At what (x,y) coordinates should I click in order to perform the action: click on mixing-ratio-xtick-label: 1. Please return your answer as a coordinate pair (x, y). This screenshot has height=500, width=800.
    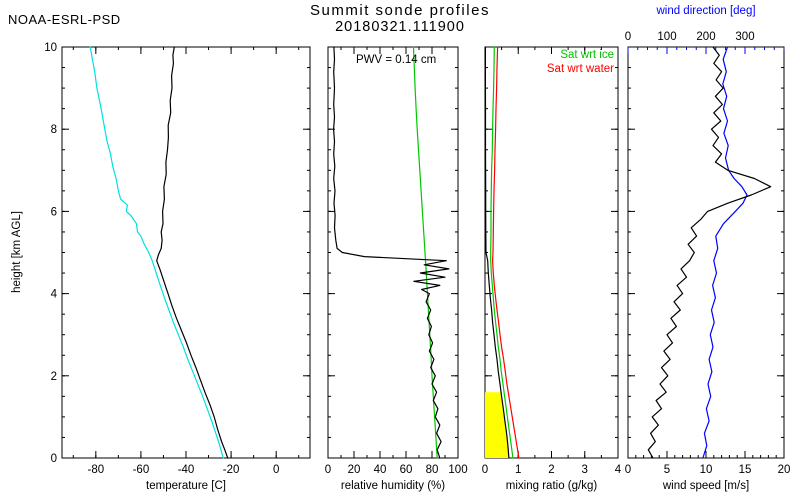
    Looking at the image, I should click on (518, 470).